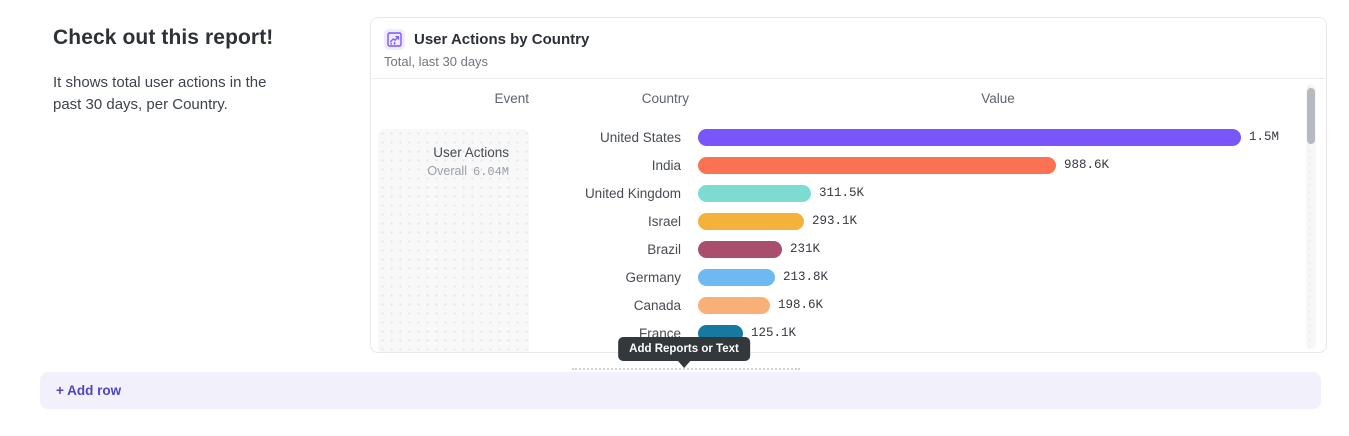  I want to click on overall-value: 6.04M, so click(490, 172).